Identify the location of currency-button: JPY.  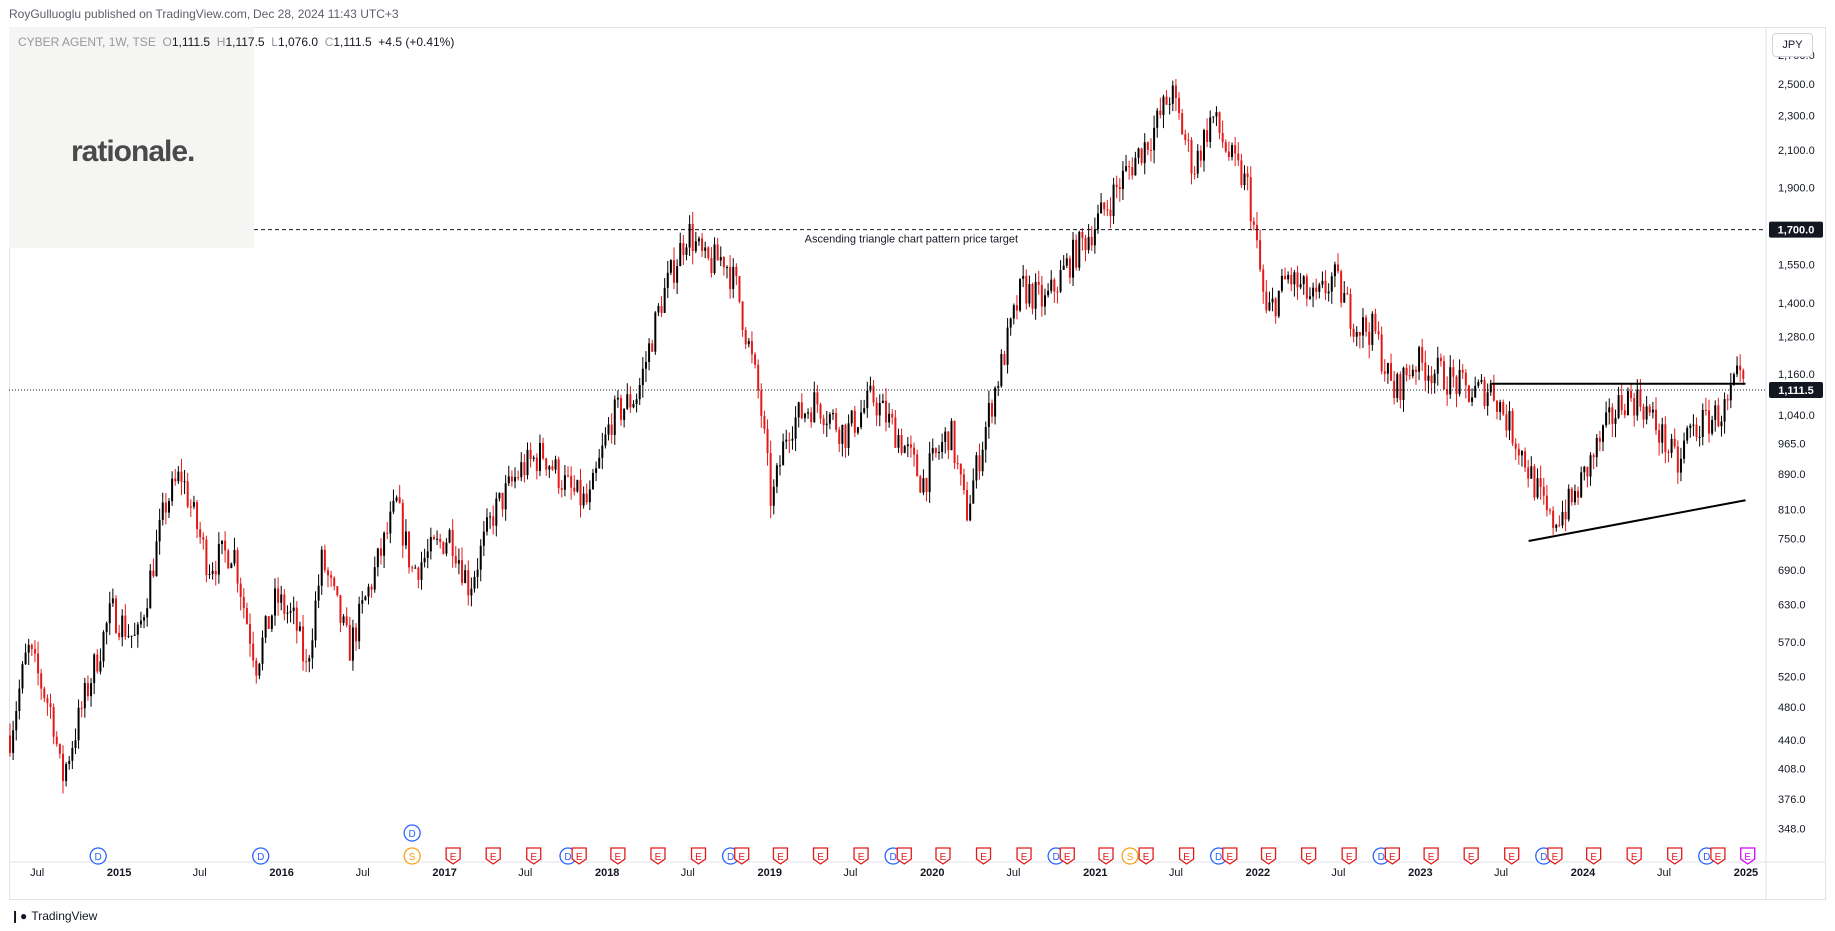
(1792, 45).